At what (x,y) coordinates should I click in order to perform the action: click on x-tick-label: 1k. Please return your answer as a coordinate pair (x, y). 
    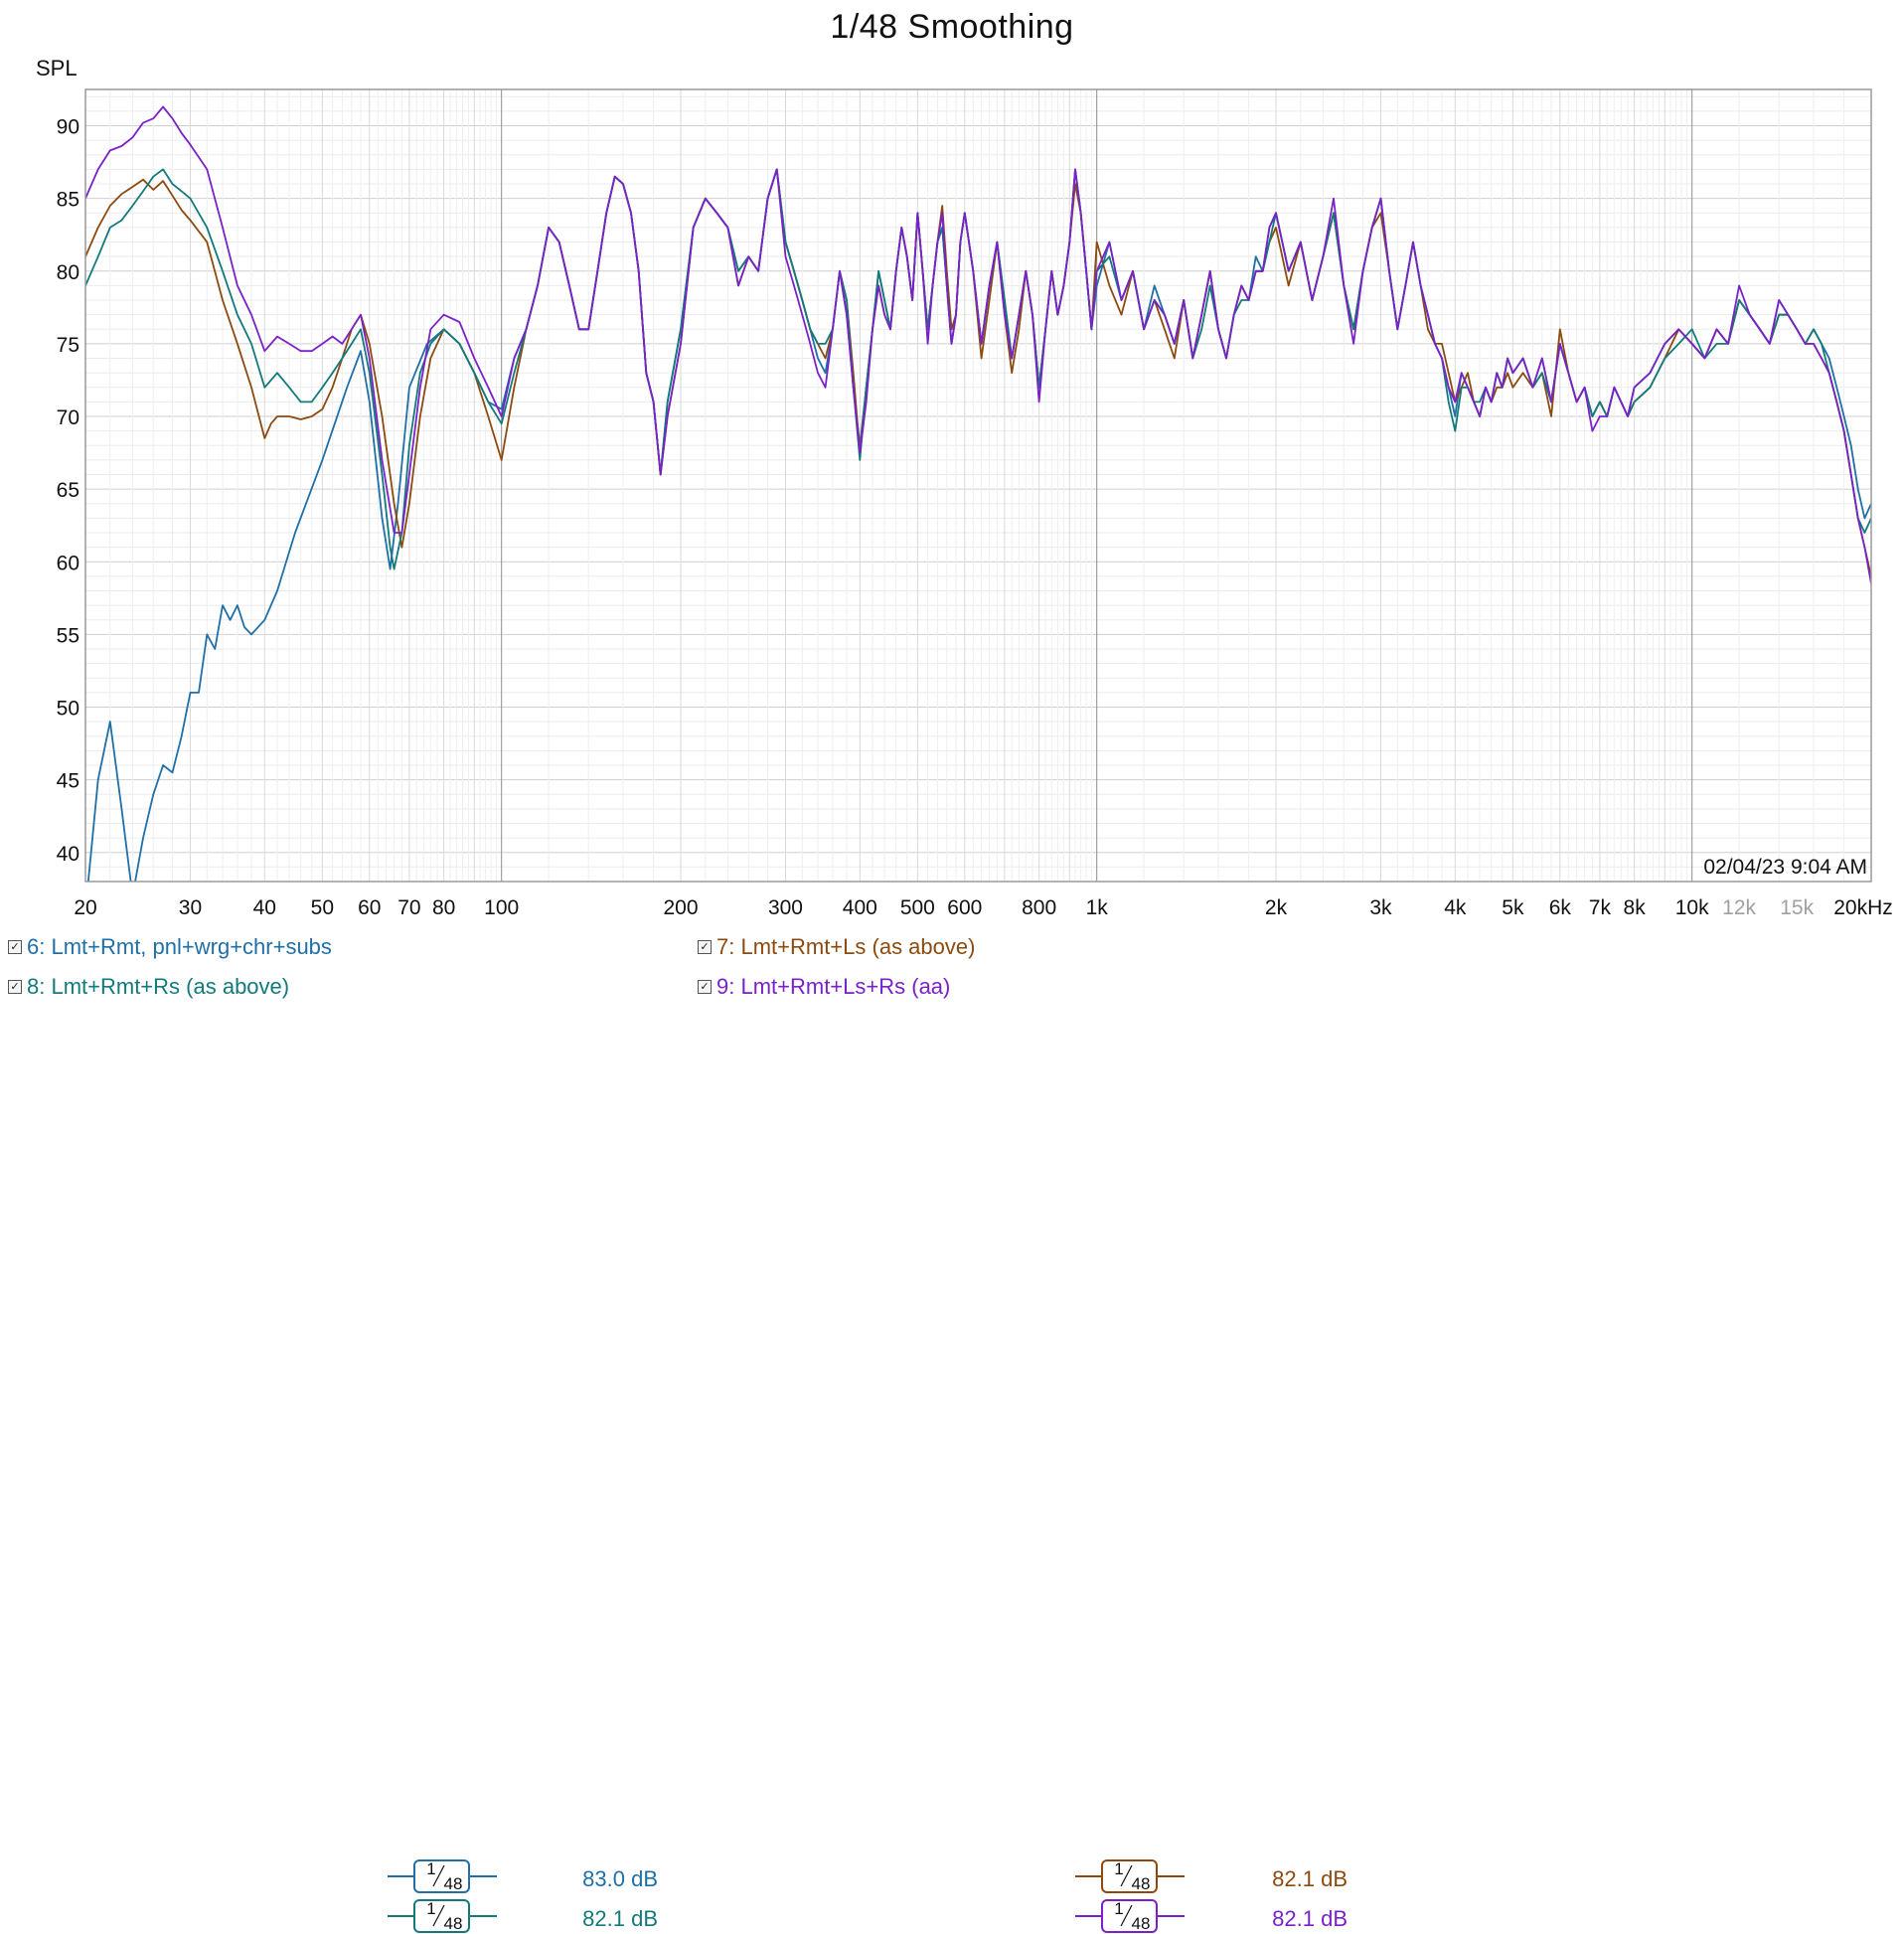
    Looking at the image, I should click on (1097, 907).